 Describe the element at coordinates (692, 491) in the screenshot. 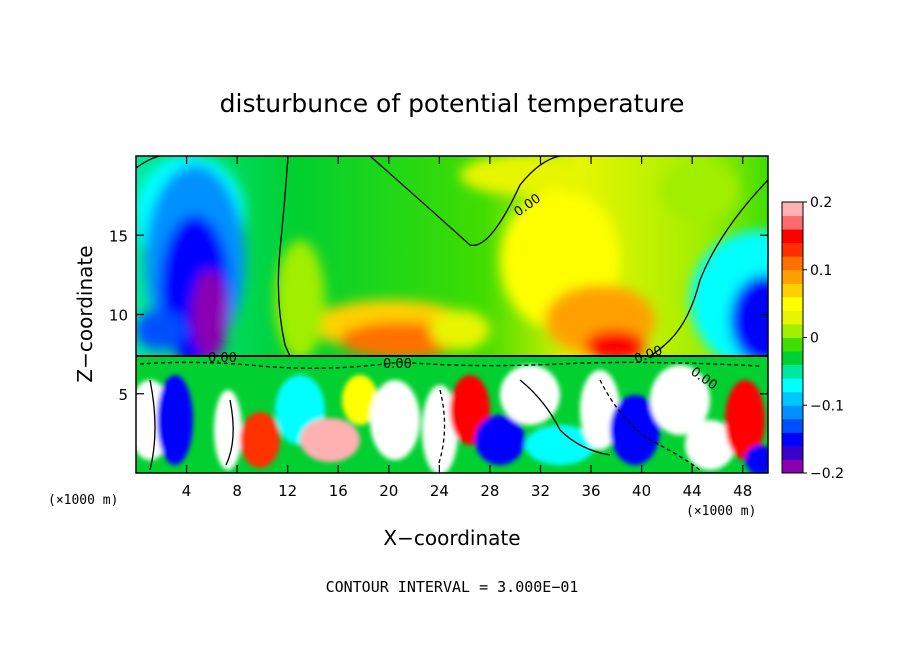

I see `x-tick-label: 44` at that location.